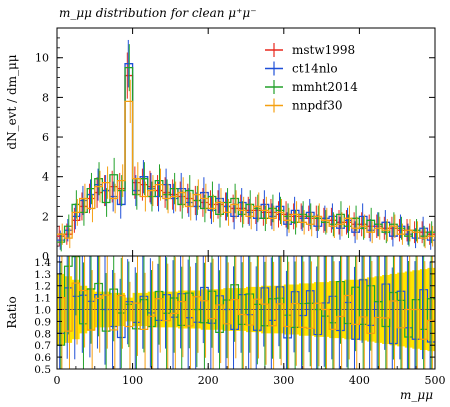  I want to click on ratio-y-tick-label: 1.3, so click(42, 275).